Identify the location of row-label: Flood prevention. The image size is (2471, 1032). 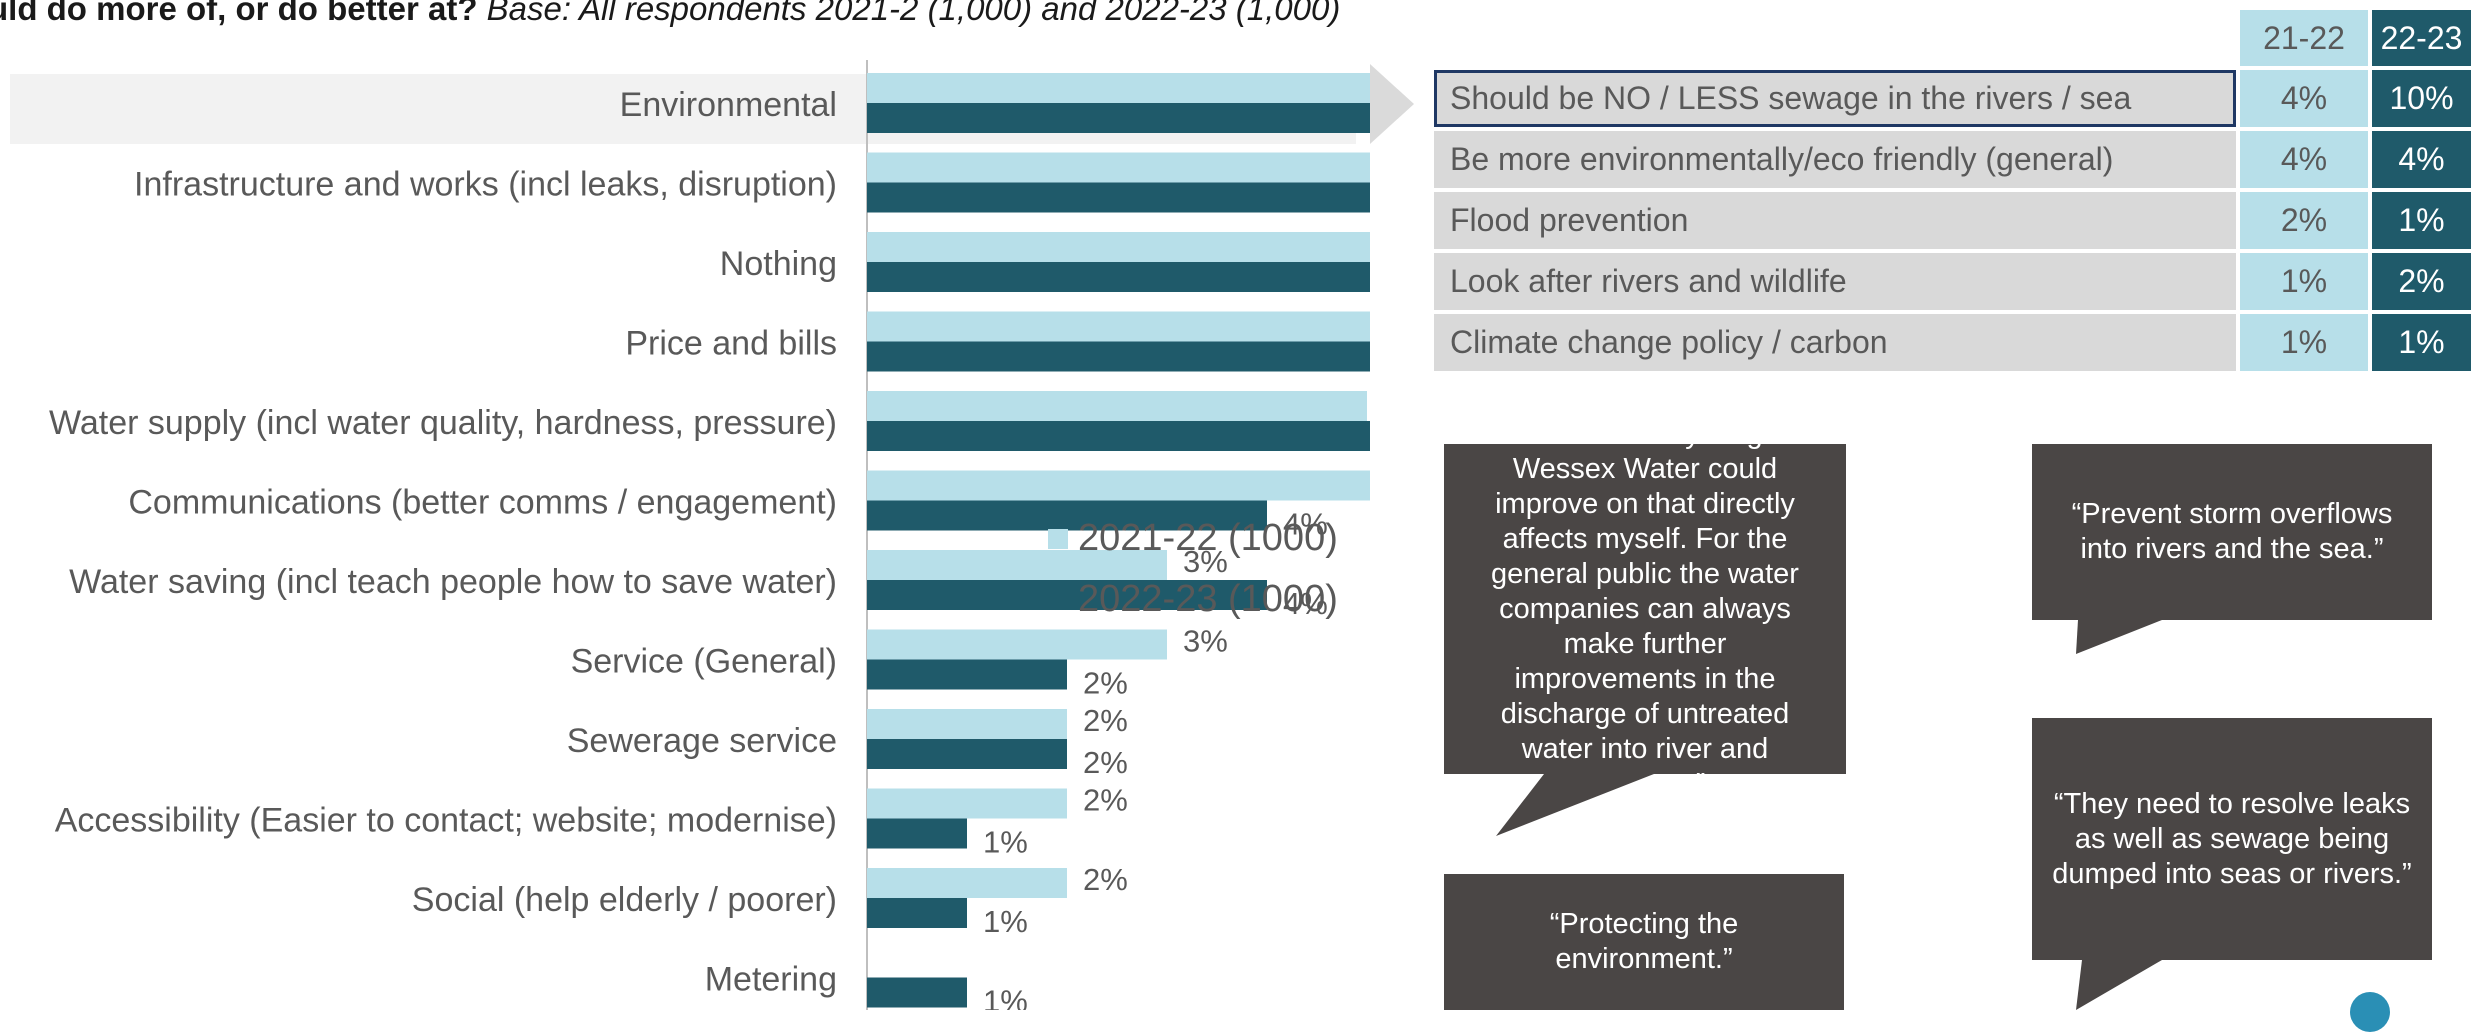
(1835, 220).